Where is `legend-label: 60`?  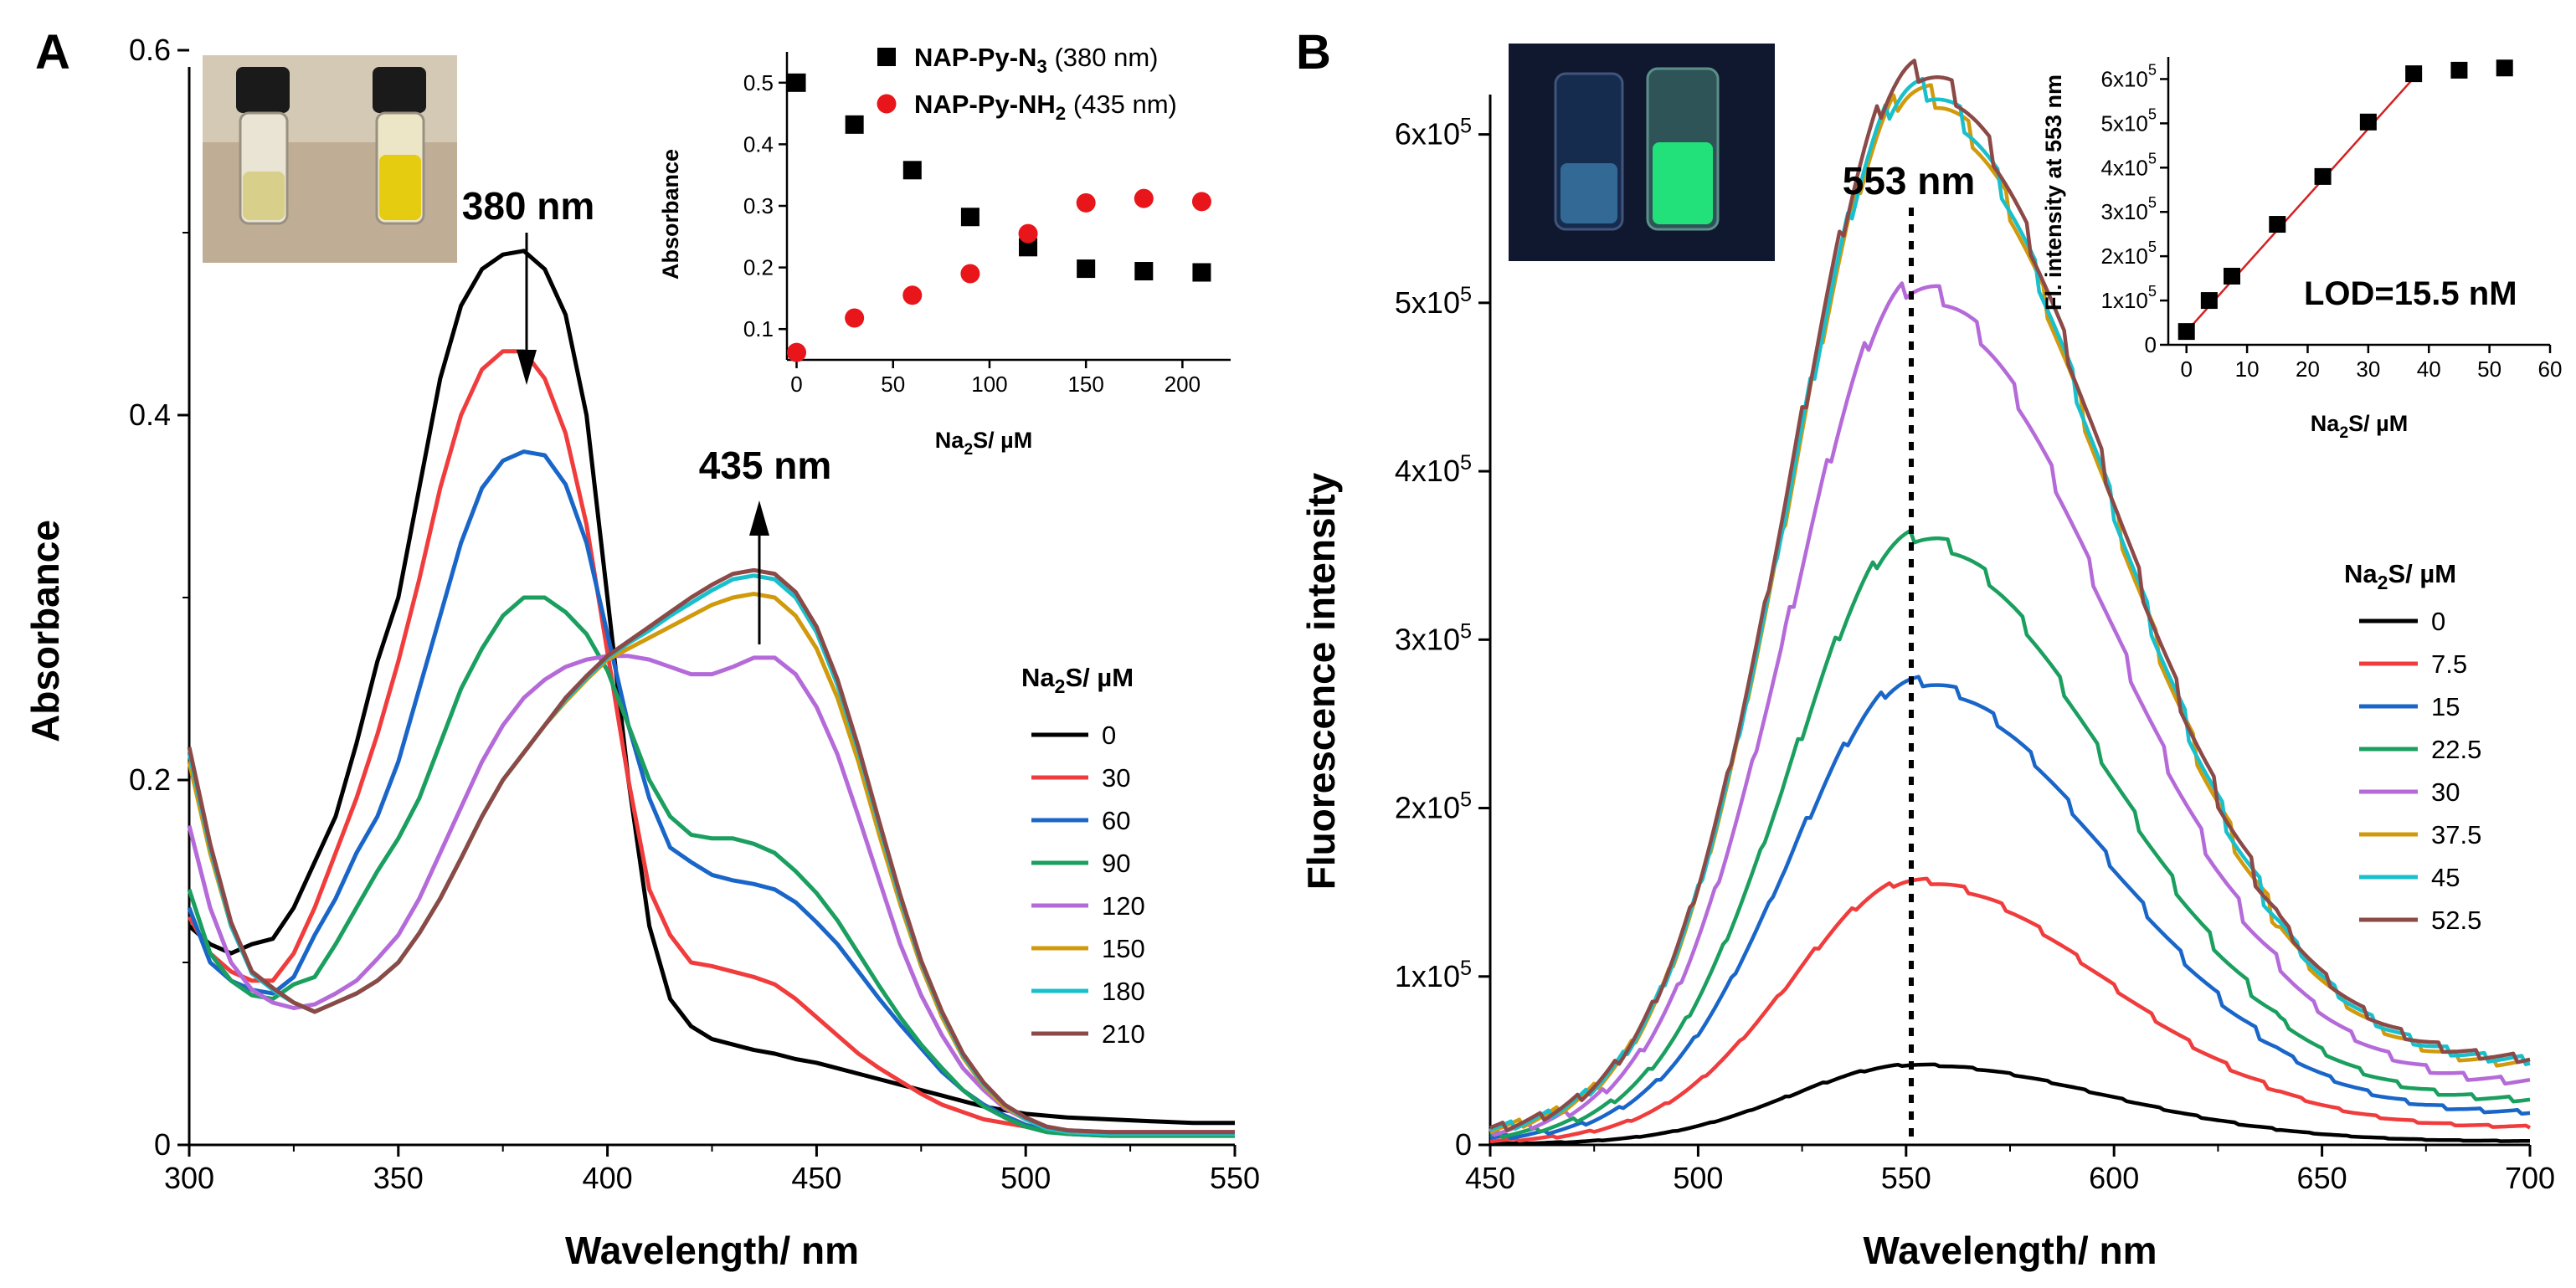 legend-label: 60 is located at coordinates (1116, 820).